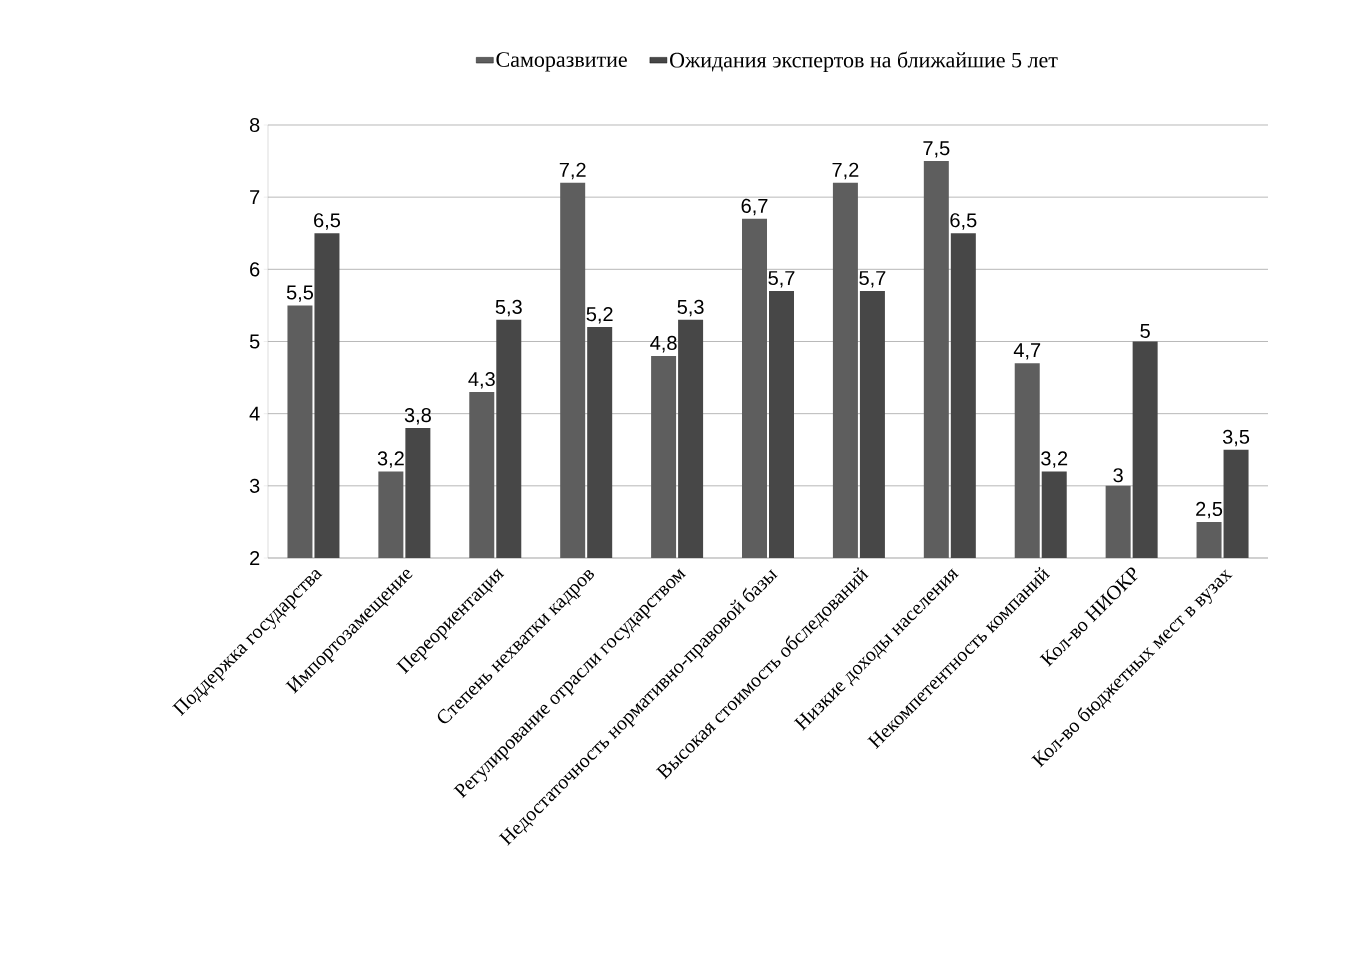 The height and width of the screenshot is (979, 1360). Describe the element at coordinates (1145, 331) in the screenshot. I see `data-label: 5` at that location.